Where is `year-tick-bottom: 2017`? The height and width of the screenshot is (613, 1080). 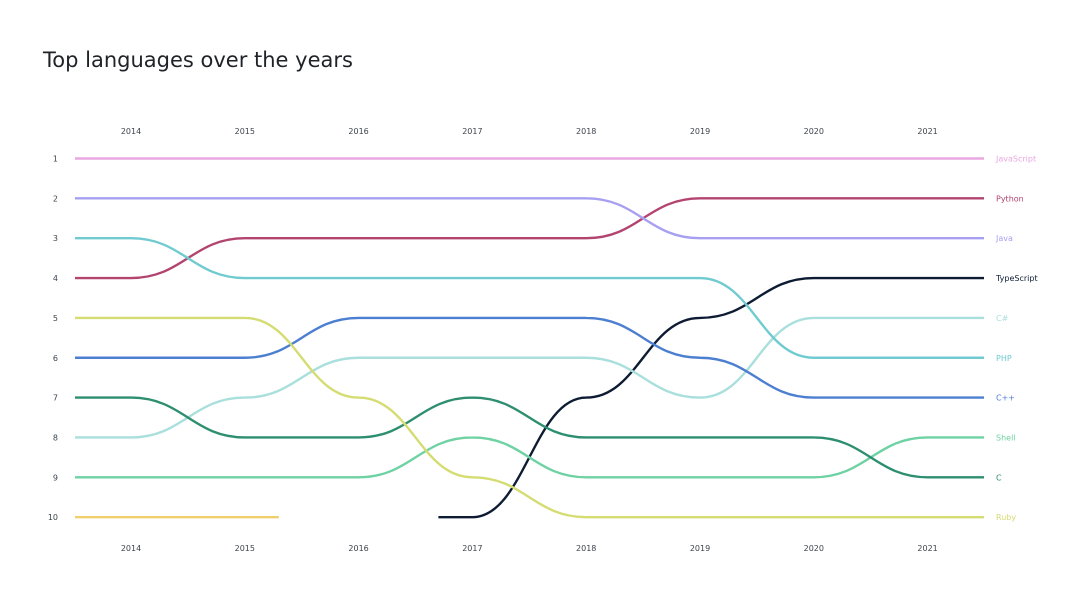
year-tick-bottom: 2017 is located at coordinates (472, 548).